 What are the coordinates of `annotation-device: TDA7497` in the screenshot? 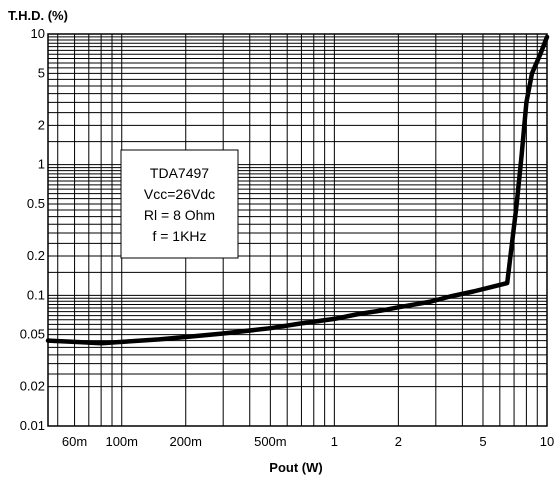 It's located at (179, 173).